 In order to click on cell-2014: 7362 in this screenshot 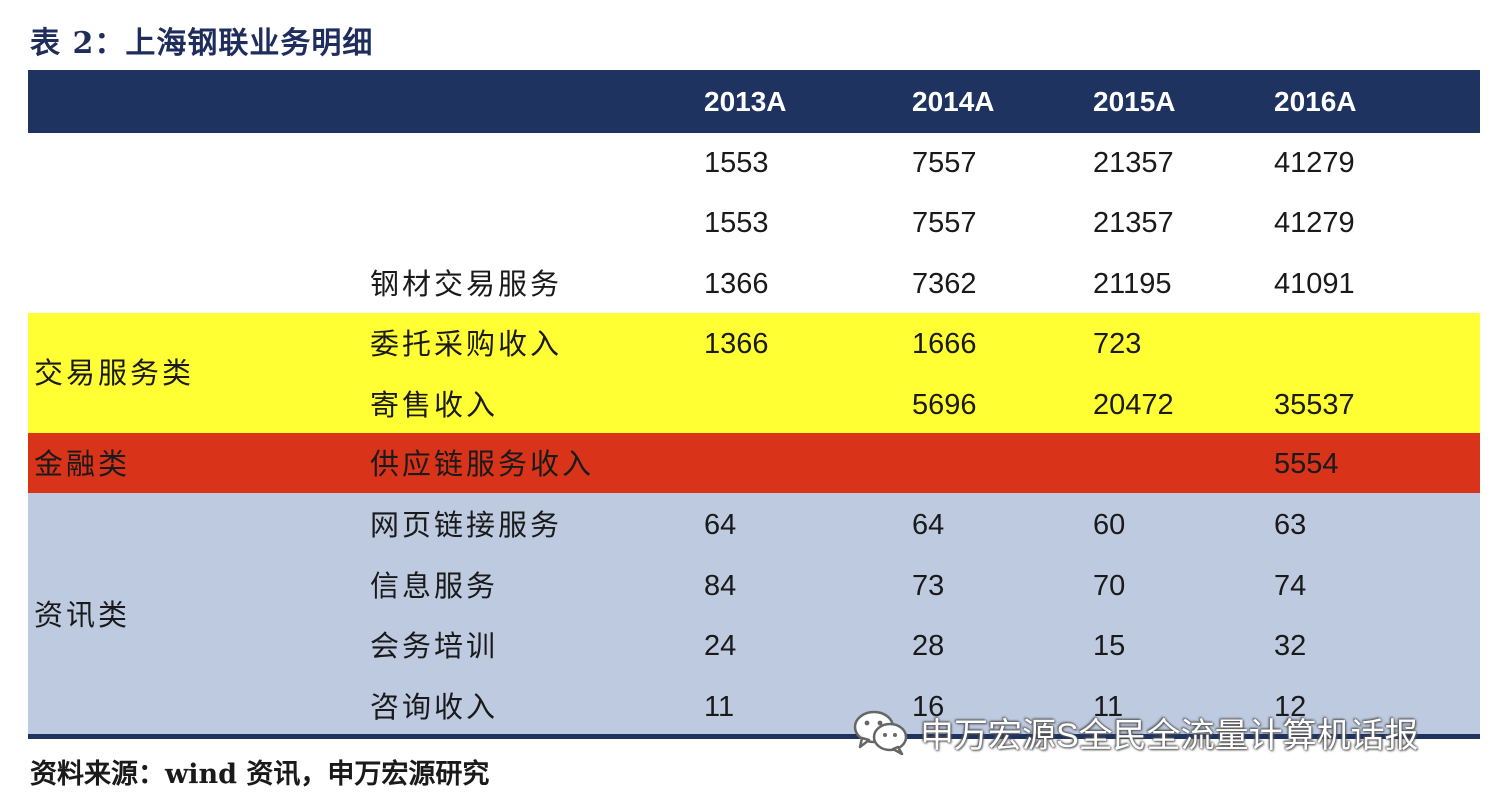, I will do `click(944, 284)`.